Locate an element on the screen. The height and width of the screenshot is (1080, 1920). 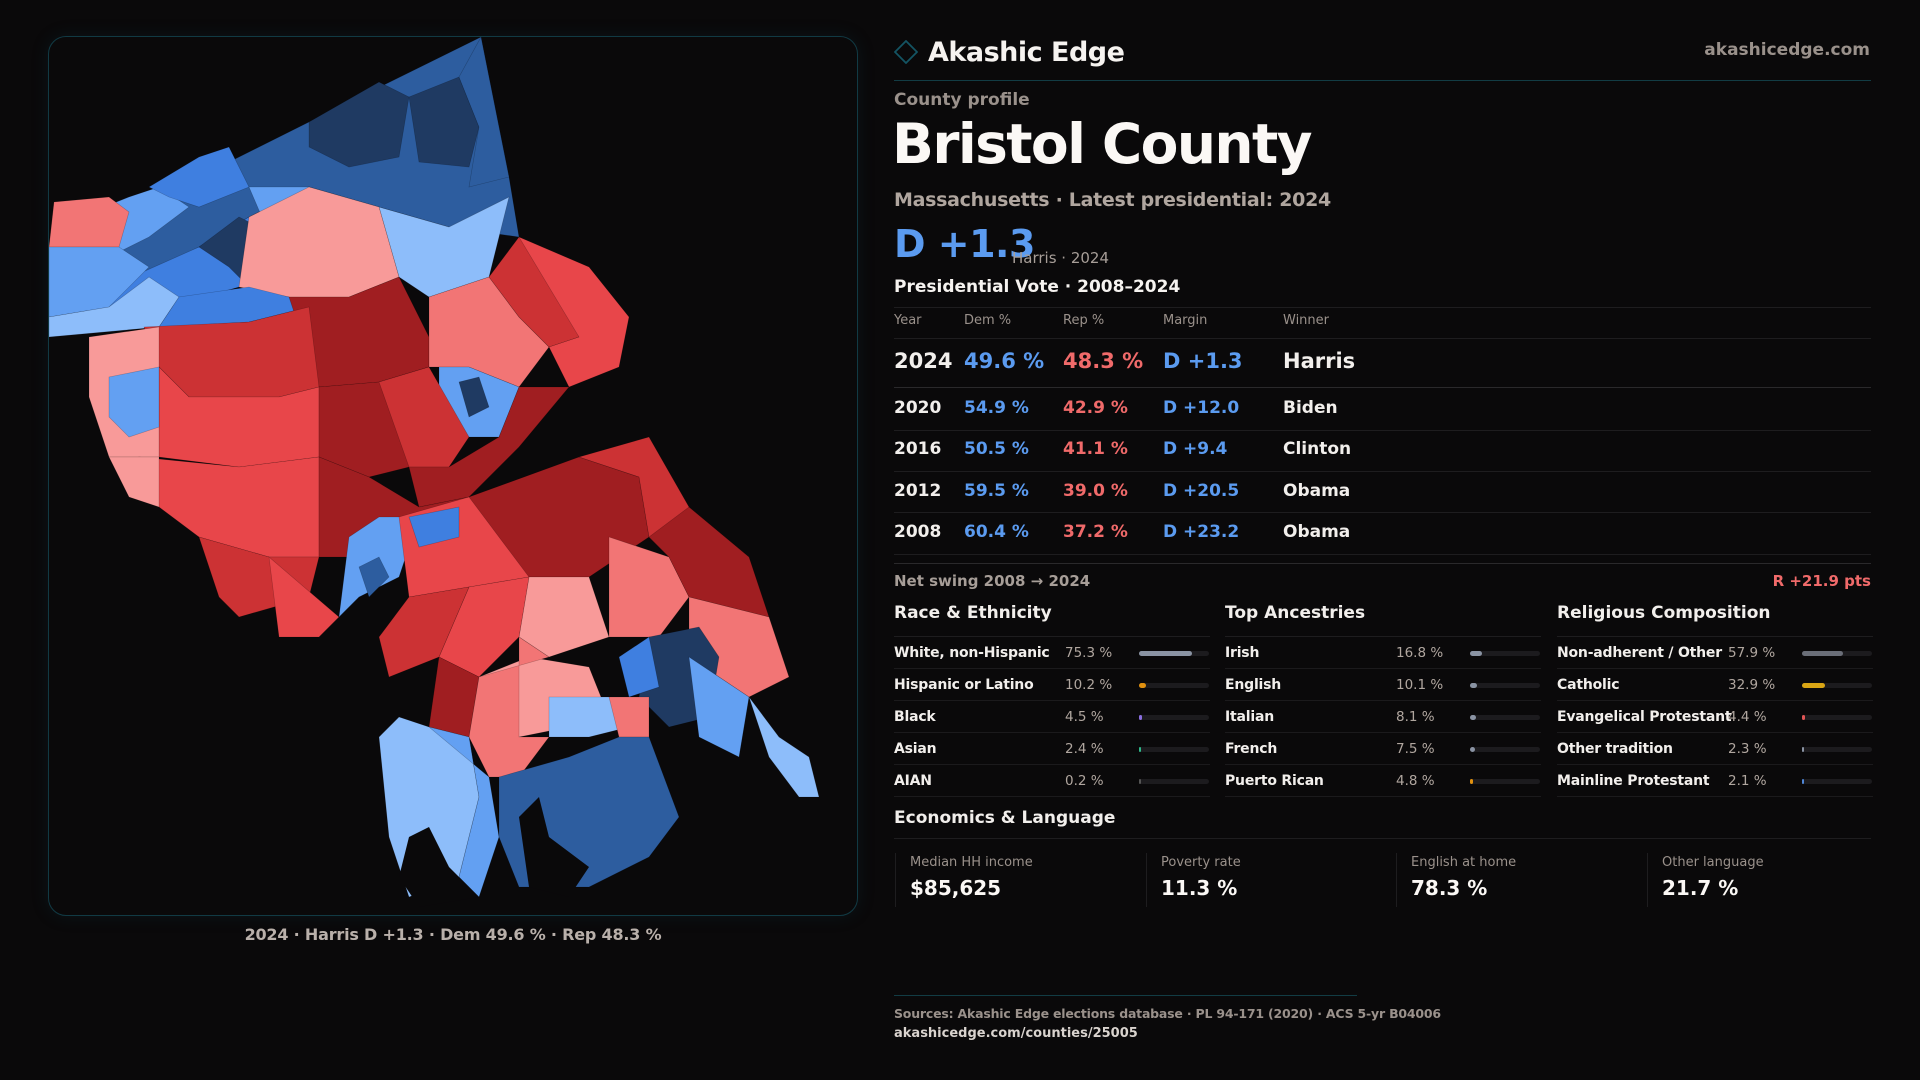
item-label: Other tradition is located at coordinates (1615, 749).